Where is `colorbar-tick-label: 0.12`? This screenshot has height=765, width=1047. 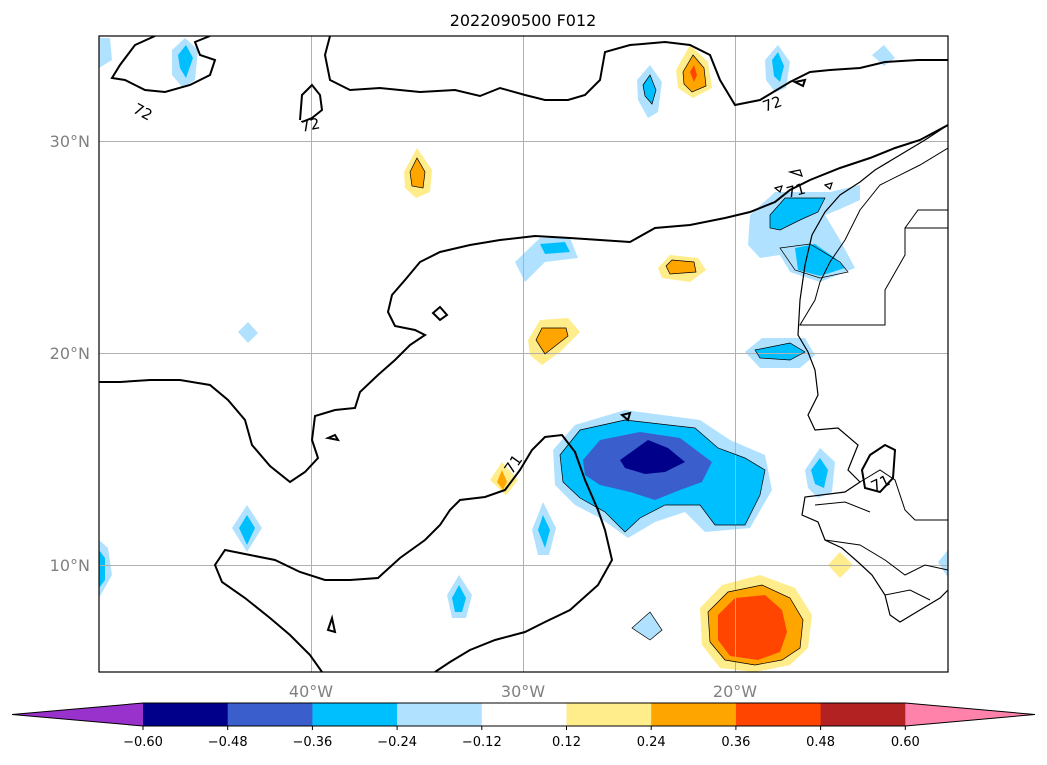
colorbar-tick-label: 0.12 is located at coordinates (566, 742).